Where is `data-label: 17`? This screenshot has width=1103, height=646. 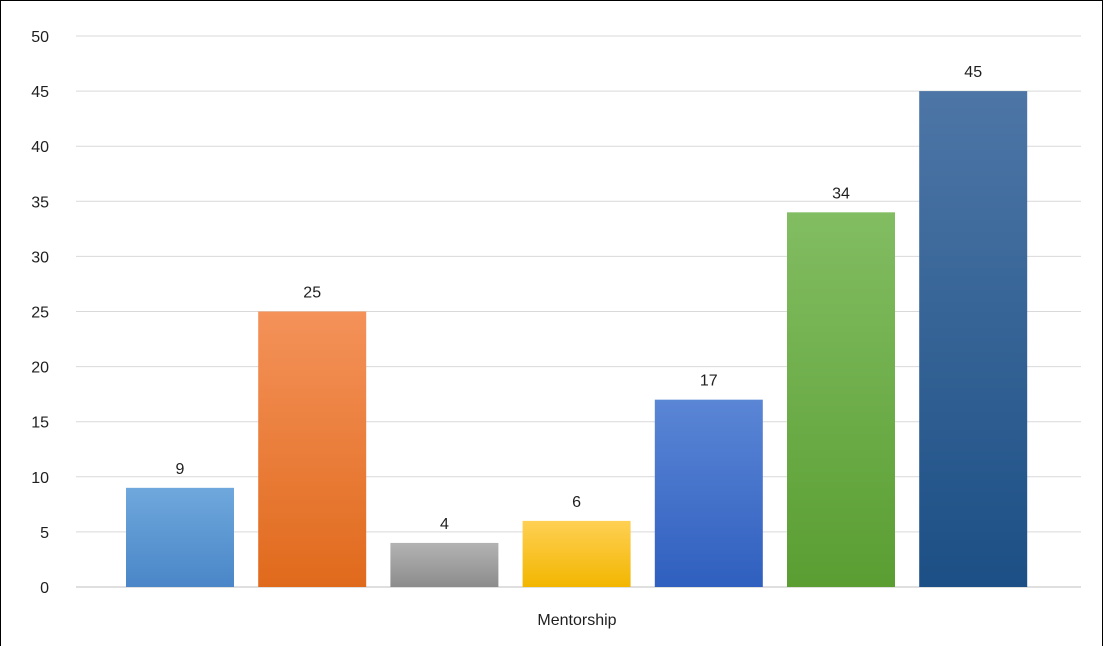
data-label: 17 is located at coordinates (709, 381).